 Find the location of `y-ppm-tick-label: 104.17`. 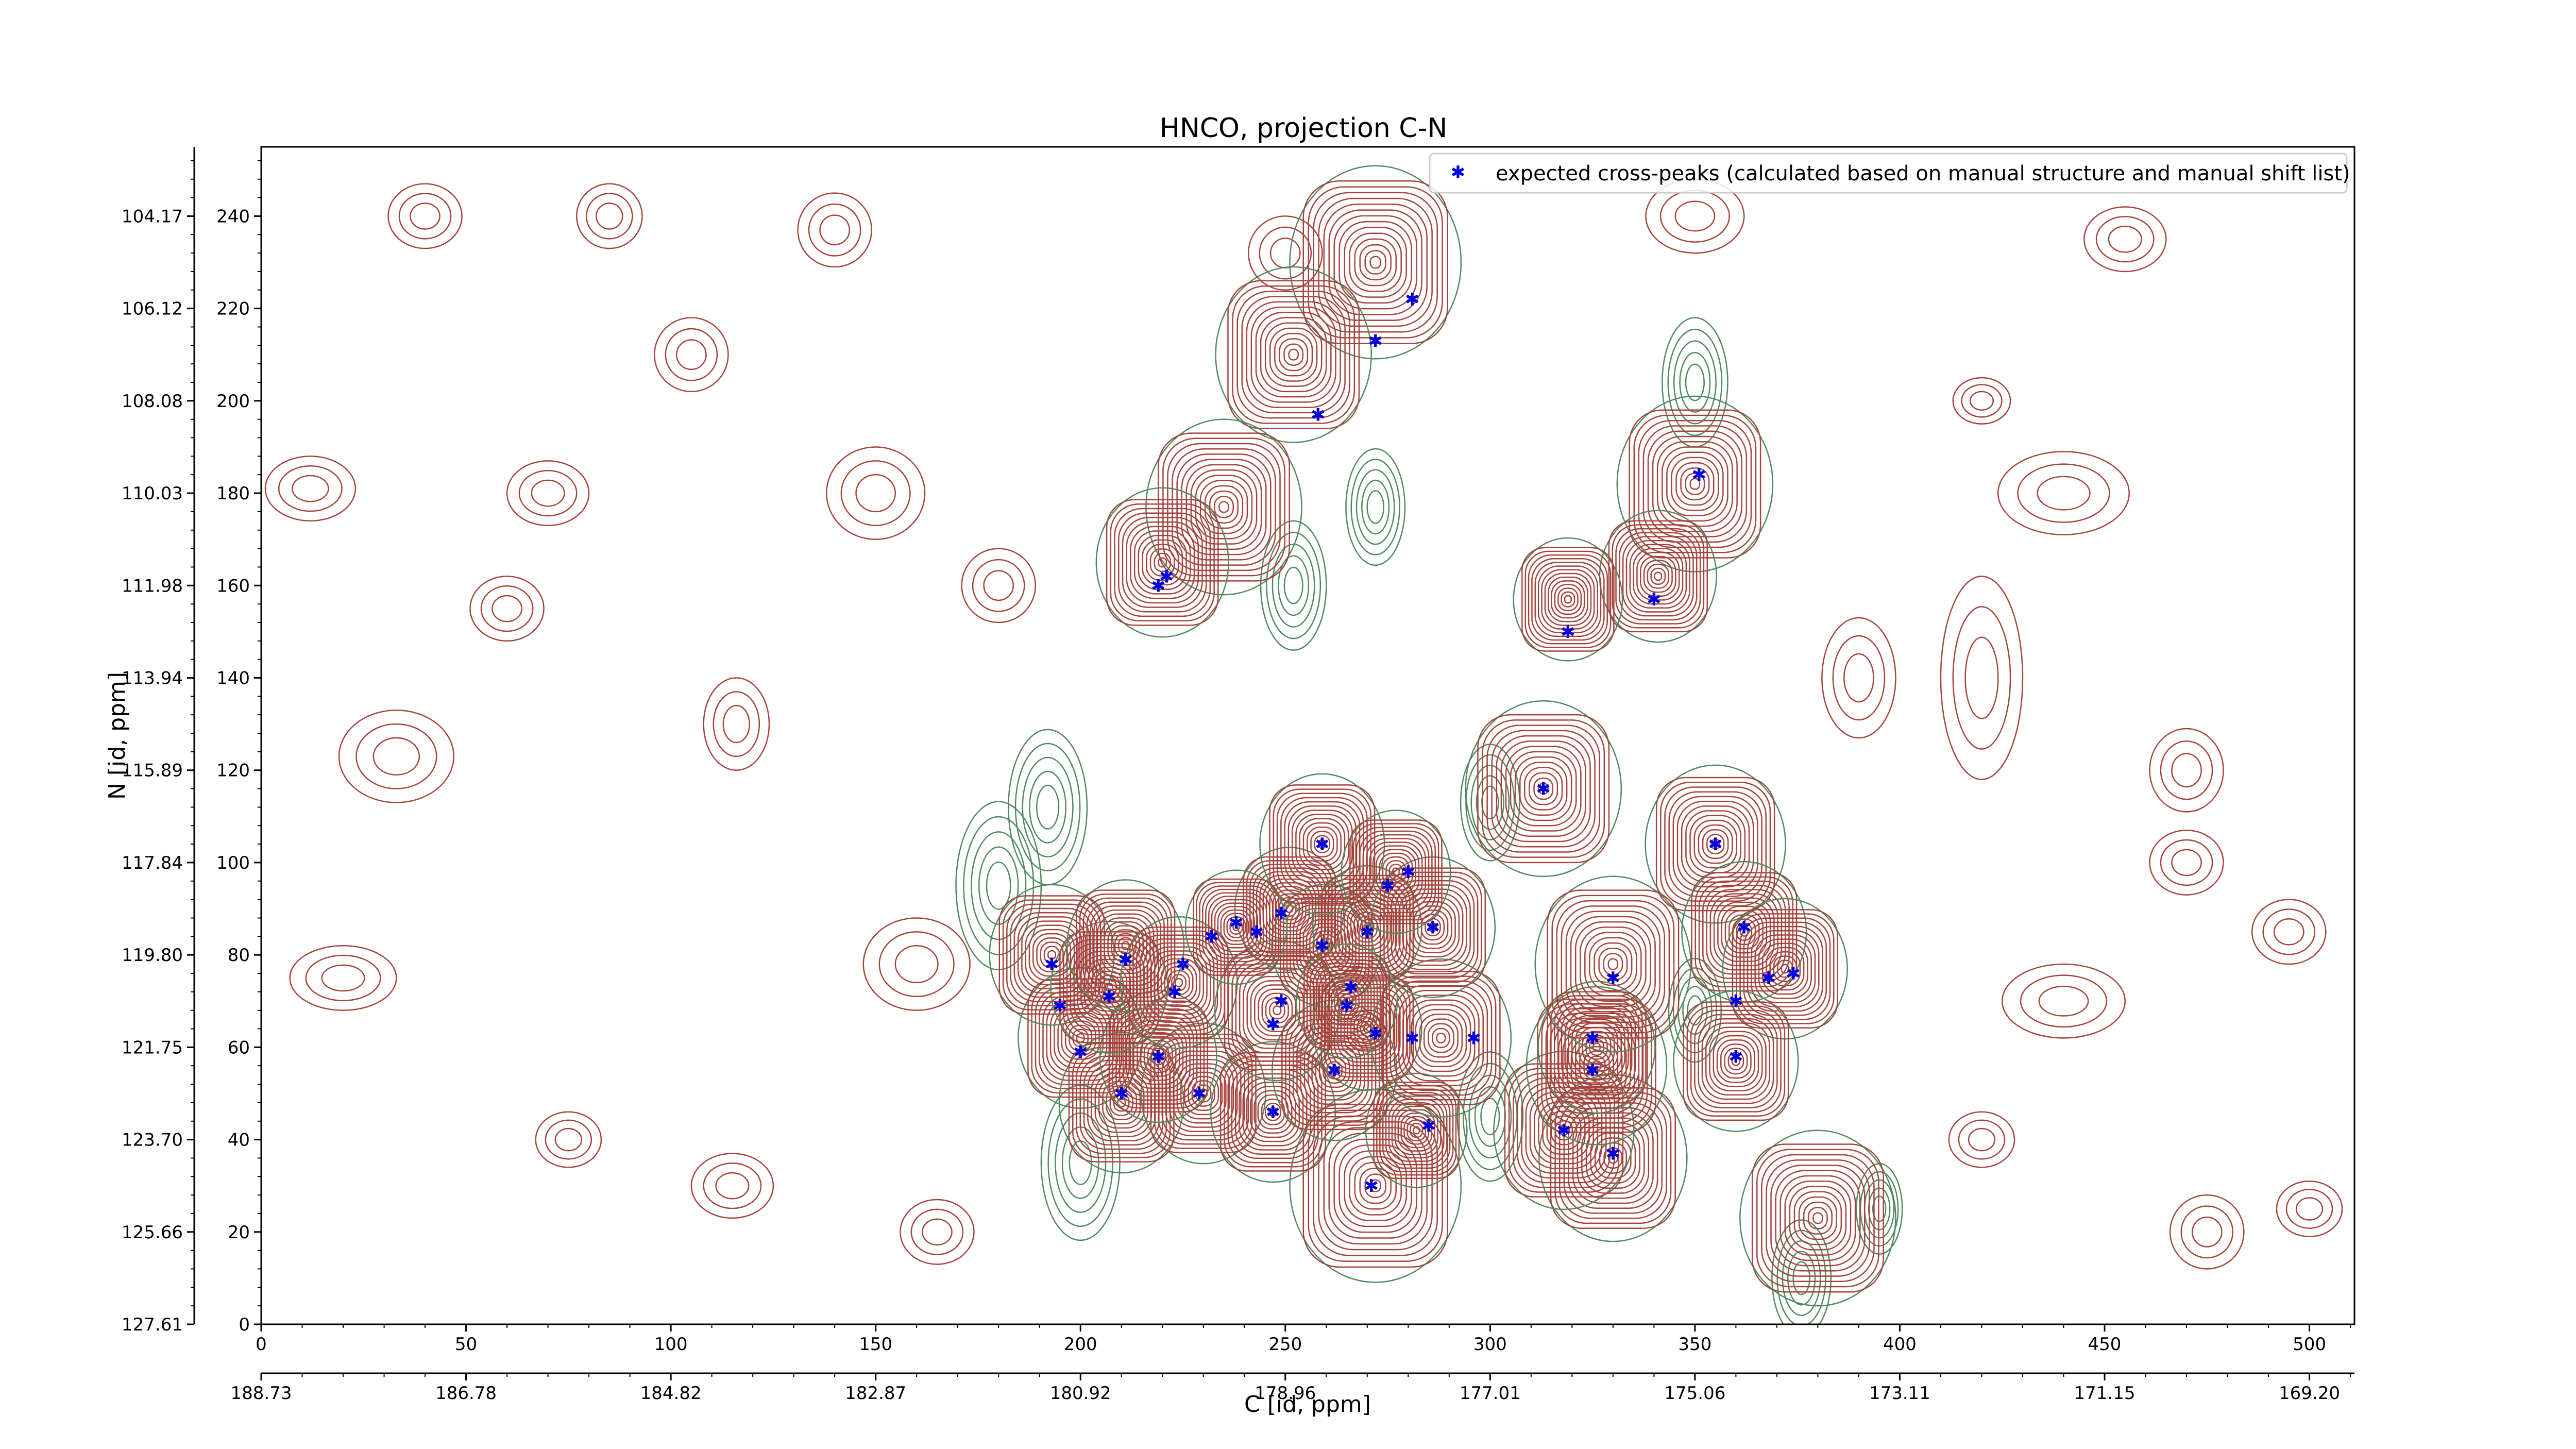

y-ppm-tick-label: 104.17 is located at coordinates (152, 216).